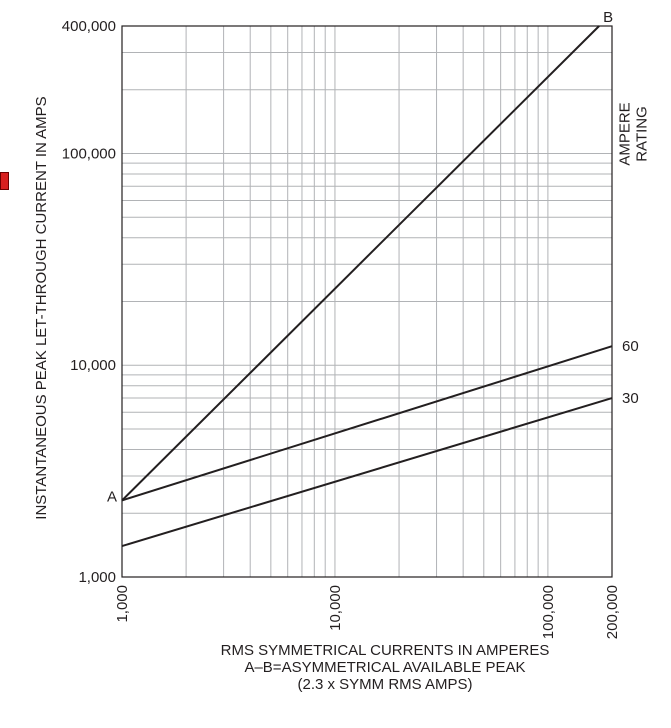 The image size is (671, 728). Describe the element at coordinates (385, 684) in the screenshot. I see `x-axis-label-line-3: (2.3 x SYMM RMS AMPS)` at that location.